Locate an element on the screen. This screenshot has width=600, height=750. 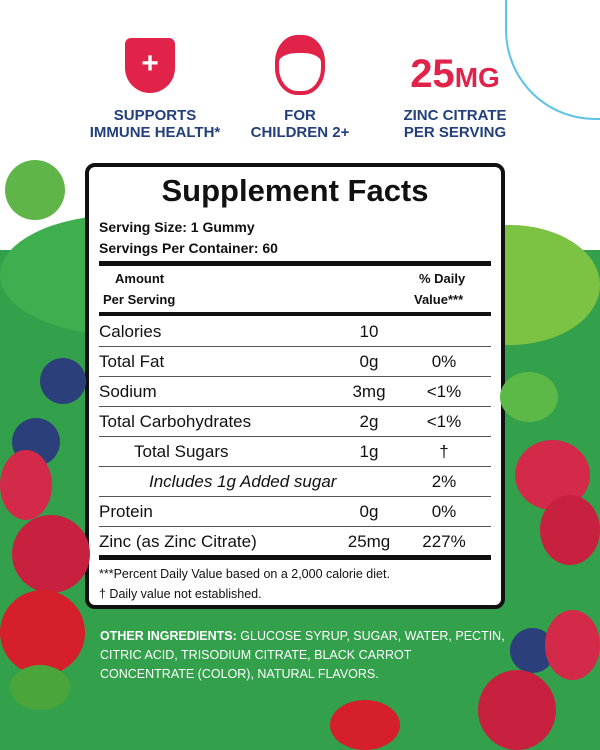
nutrient-amount: 3mg is located at coordinates (369, 391).